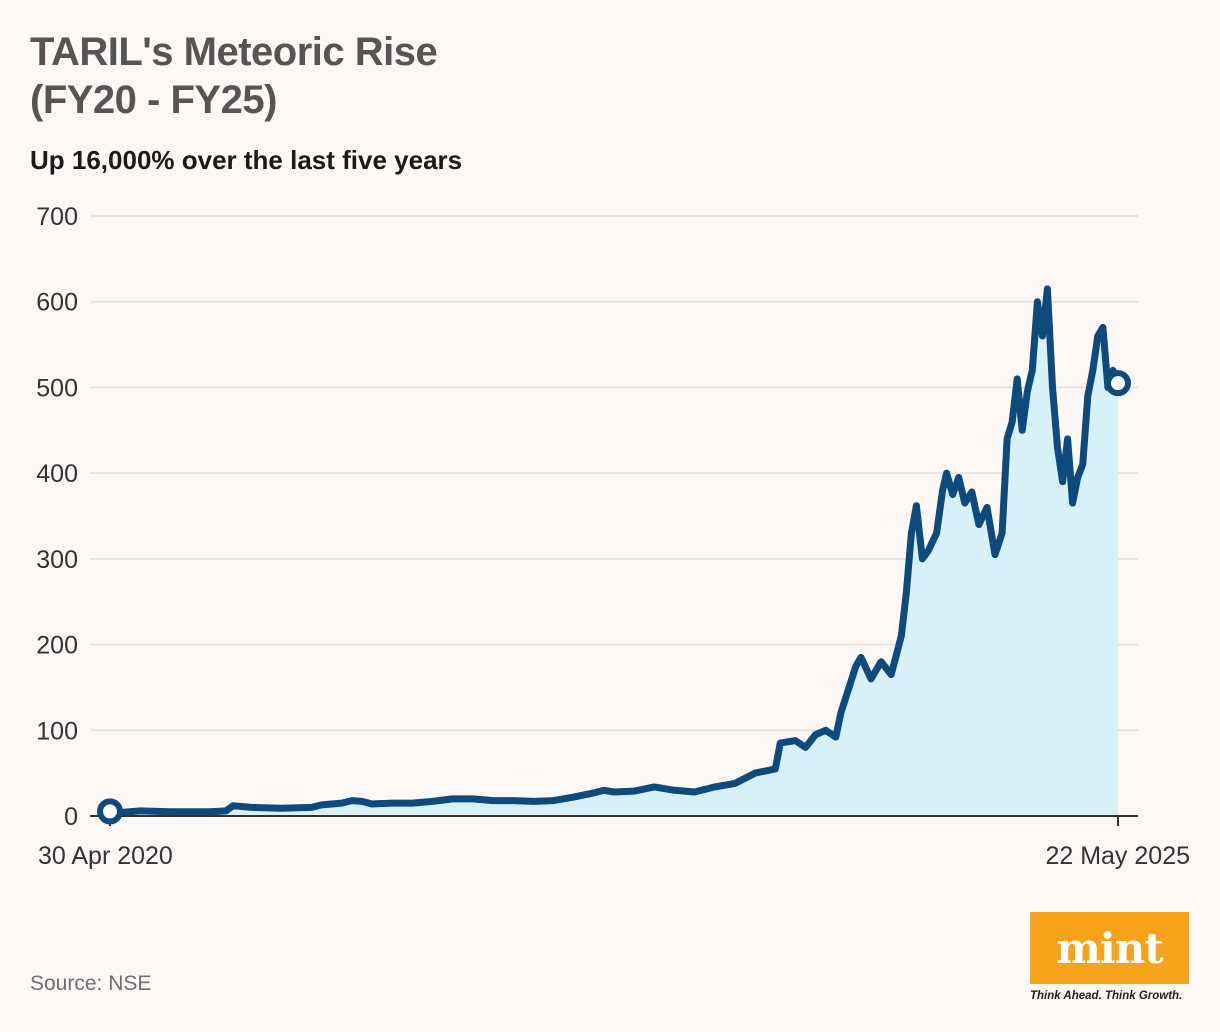 This screenshot has height=1032, width=1220. Describe the element at coordinates (110, 811) in the screenshot. I see `start-point-marker` at that location.